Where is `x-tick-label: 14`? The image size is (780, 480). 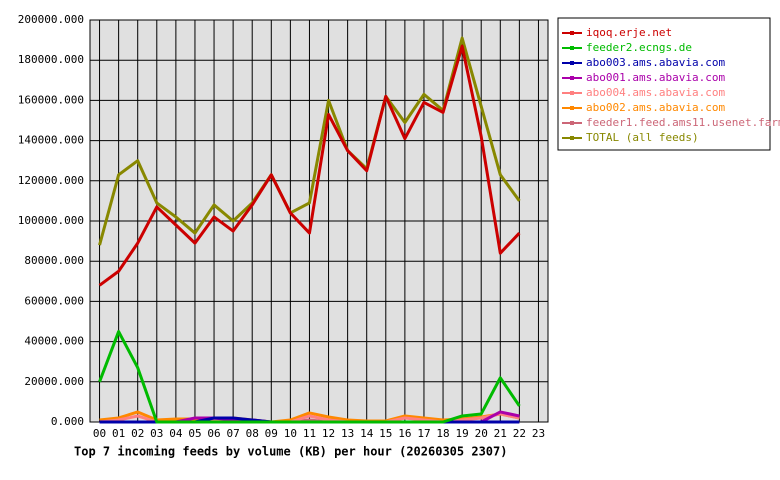
x-tick-label: 14 is located at coordinates (367, 433).